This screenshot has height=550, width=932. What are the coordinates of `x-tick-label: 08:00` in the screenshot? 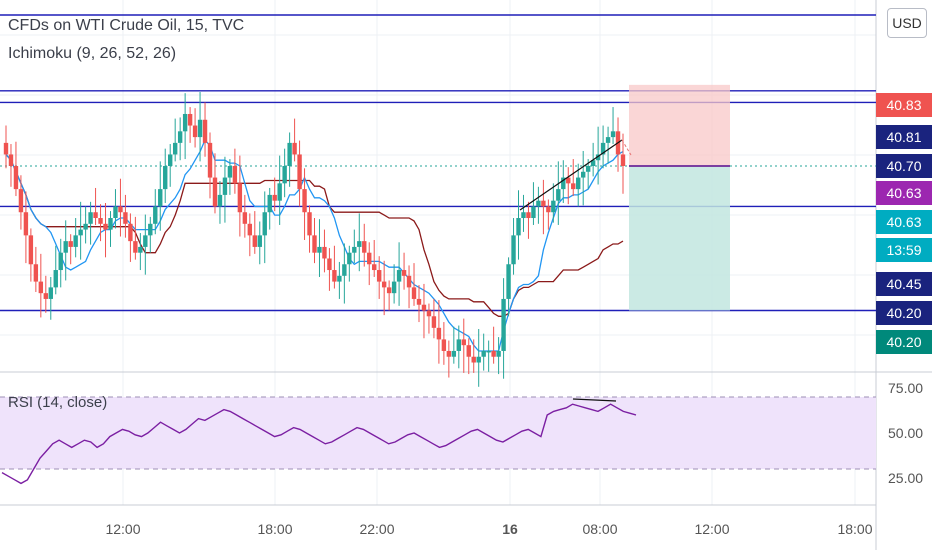 It's located at (599, 529).